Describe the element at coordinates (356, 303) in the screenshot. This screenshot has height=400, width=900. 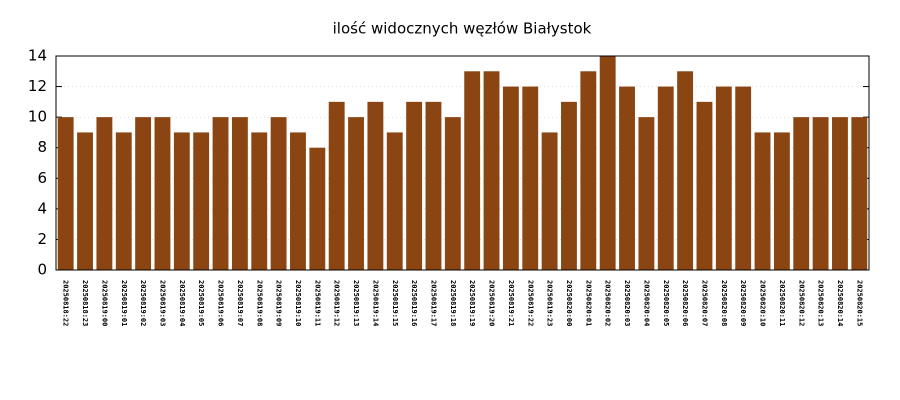
I see `x-tick-label: 20250819:13` at that location.